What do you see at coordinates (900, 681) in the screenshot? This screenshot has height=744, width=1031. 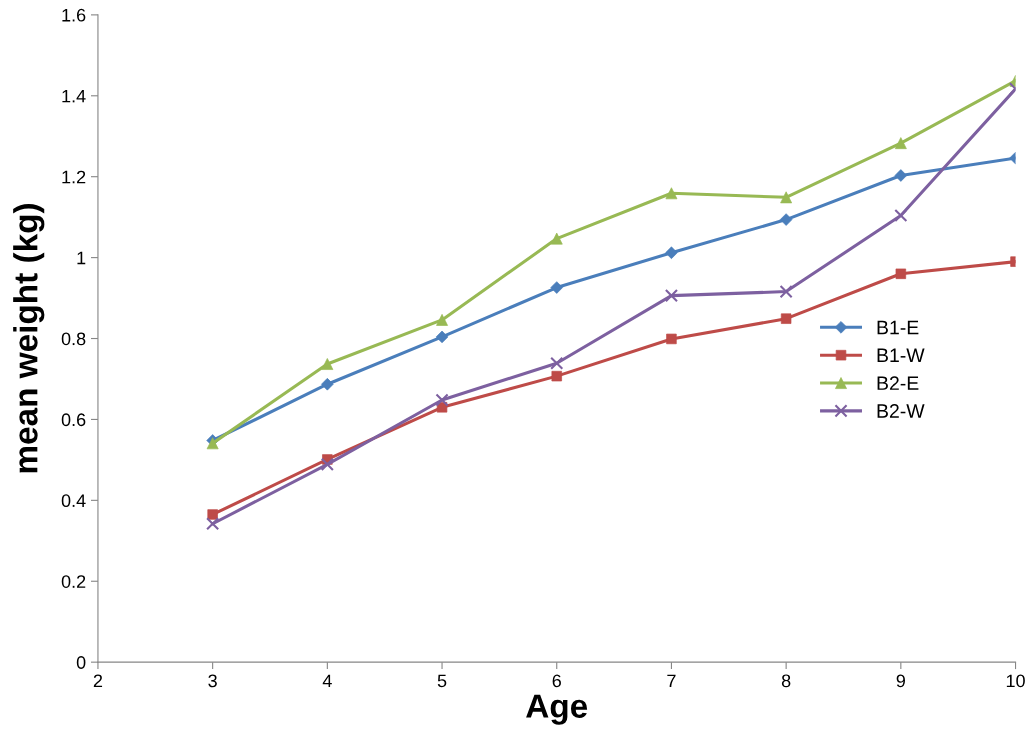 I see `x-tick-label: 9` at bounding box center [900, 681].